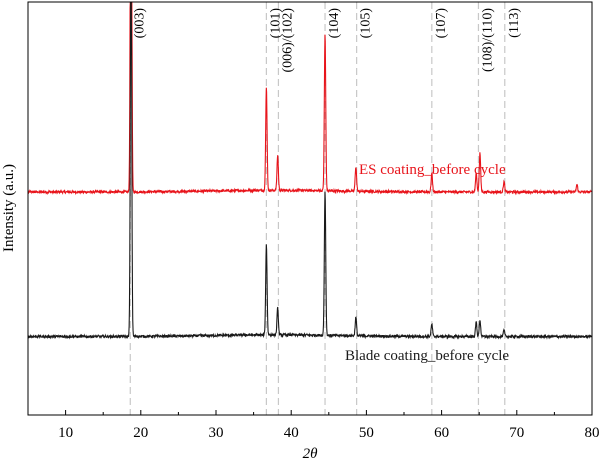 This screenshot has height=463, width=600. What do you see at coordinates (291, 433) in the screenshot?
I see `x-tick-label: 40` at bounding box center [291, 433].